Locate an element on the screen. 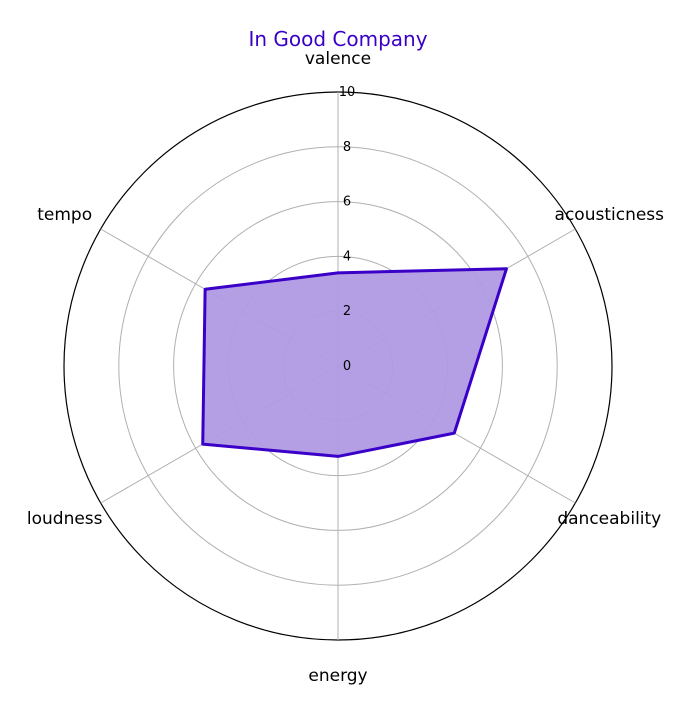  series-area is located at coordinates (354, 362).